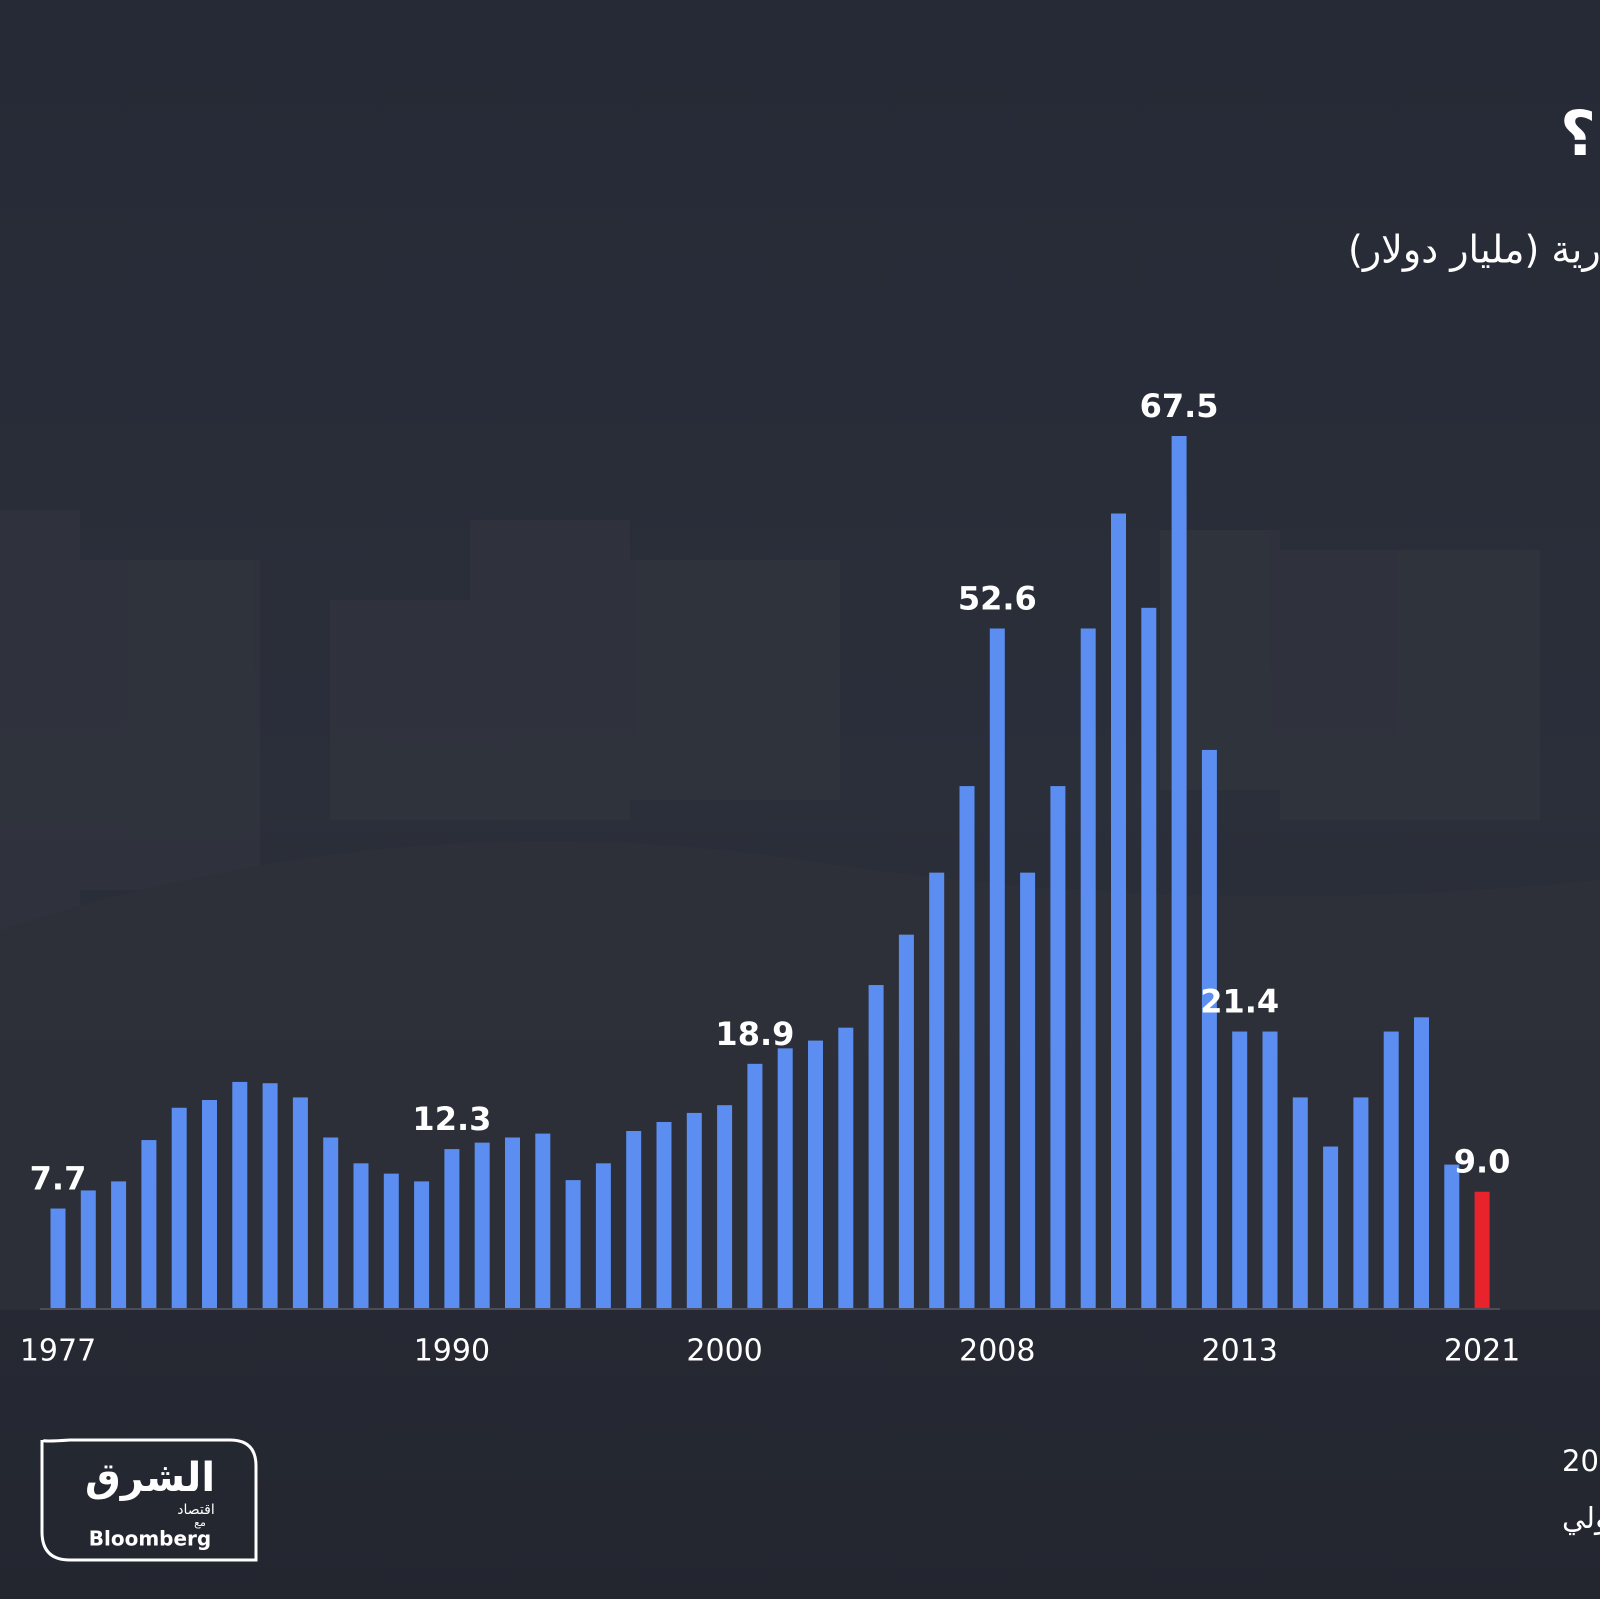  What do you see at coordinates (724, 1351) in the screenshot?
I see `x-tick-label: 2000` at bounding box center [724, 1351].